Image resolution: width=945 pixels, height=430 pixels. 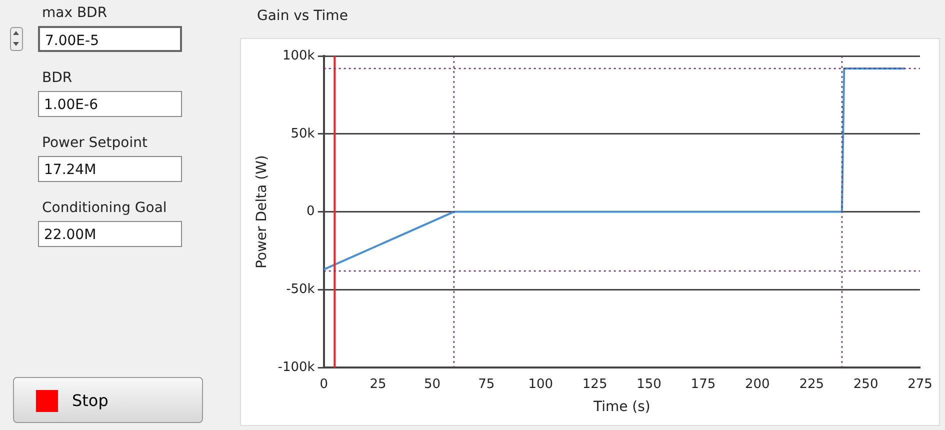 I want to click on text: 1.00E-6, so click(x=110, y=104).